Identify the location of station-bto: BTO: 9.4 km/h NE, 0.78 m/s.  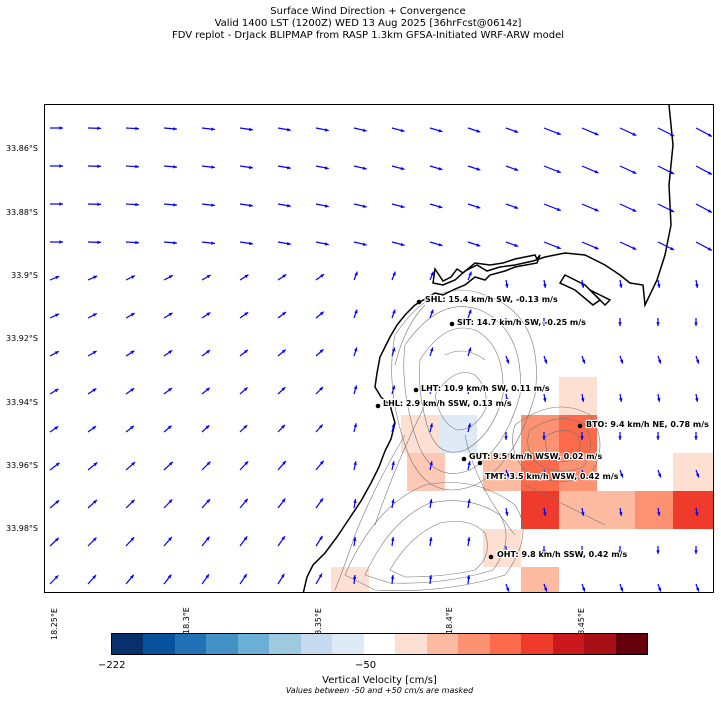
(643, 424).